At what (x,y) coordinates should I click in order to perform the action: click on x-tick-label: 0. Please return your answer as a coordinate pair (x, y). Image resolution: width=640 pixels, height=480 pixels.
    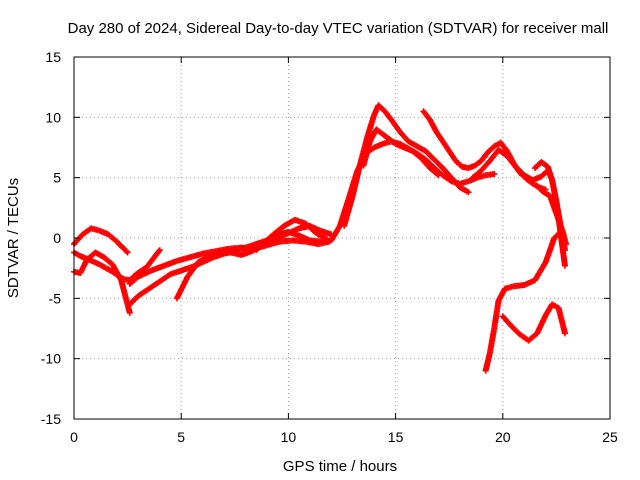
    Looking at the image, I should click on (74, 437).